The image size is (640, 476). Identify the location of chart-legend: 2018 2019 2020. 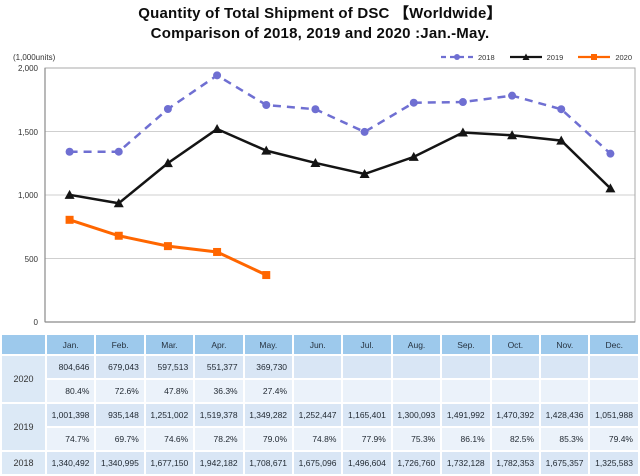
(536, 57).